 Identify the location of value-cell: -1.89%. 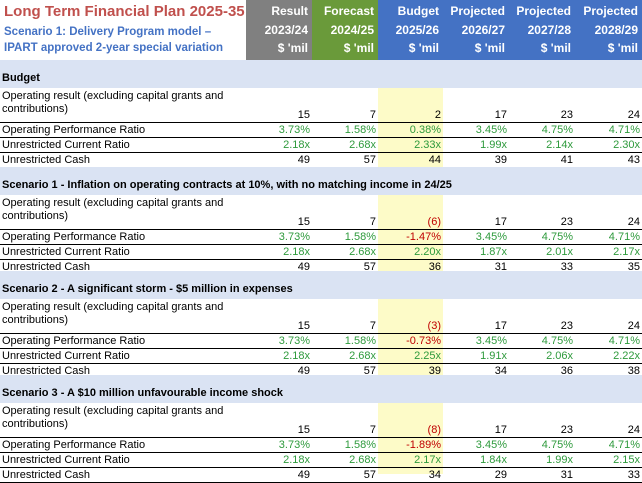
(423, 445).